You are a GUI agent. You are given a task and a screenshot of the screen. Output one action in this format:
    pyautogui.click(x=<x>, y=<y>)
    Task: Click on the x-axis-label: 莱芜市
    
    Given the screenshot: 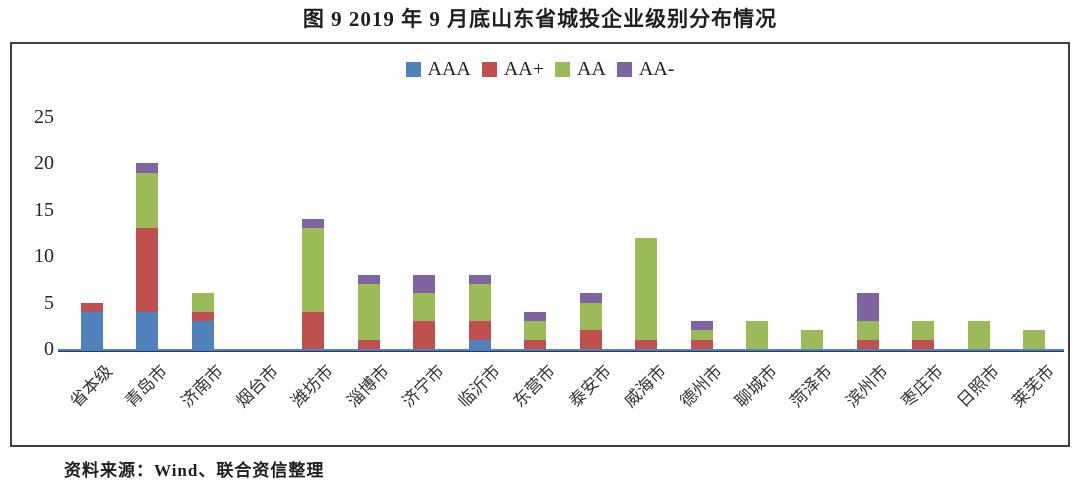 What is the action you would take?
    pyautogui.click(x=1033, y=386)
    